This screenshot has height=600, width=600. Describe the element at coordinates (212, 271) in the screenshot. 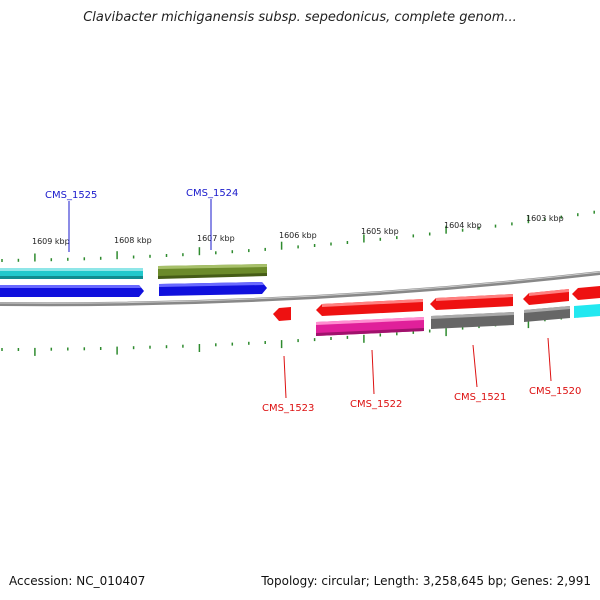

I see `gene-olive` at that location.